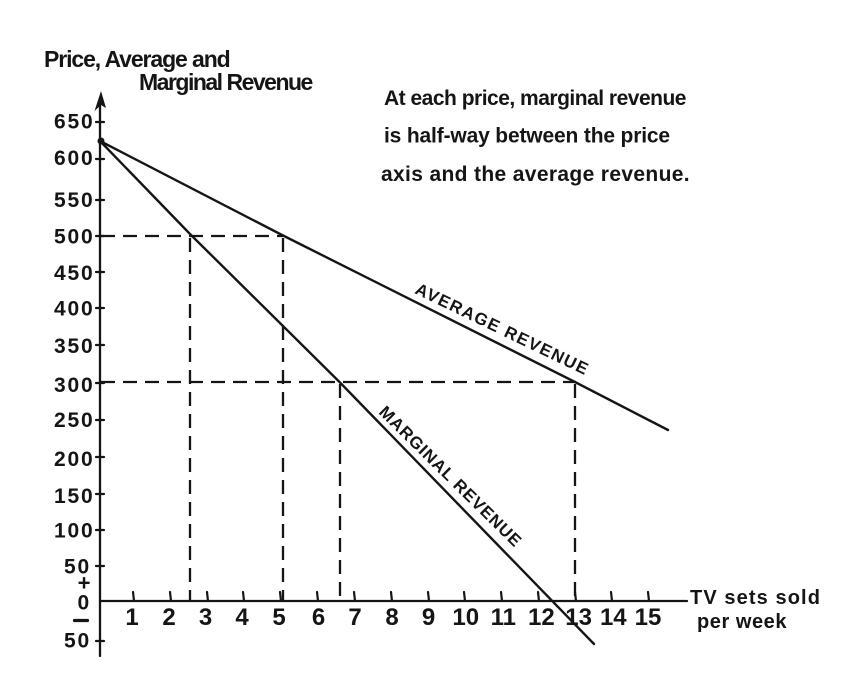 This screenshot has height=678, width=852. I want to click on svg-text: 3, so click(205, 617).